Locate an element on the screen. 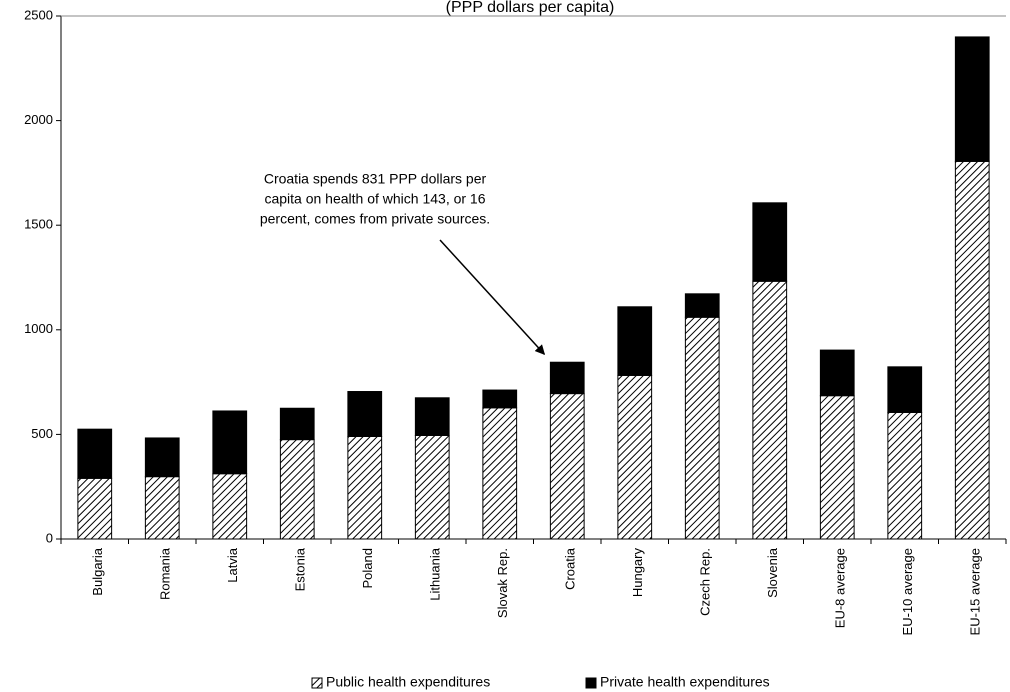 This screenshot has width=1010, height=692. legend-label-public: Public health expenditures is located at coordinates (408, 682).